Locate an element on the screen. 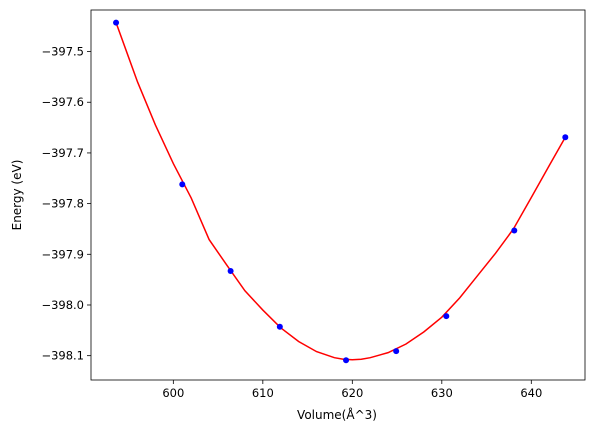 This screenshot has width=596, height=433. x-tick-label: 600 is located at coordinates (173, 393).